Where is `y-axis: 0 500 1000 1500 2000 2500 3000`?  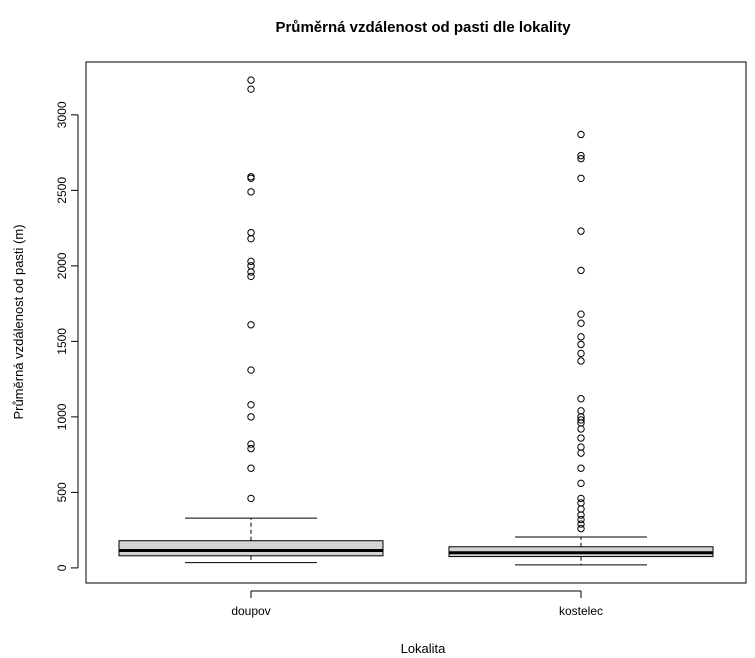
y-axis: 0 500 1000 1500 2000 2500 3000 is located at coordinates (67, 336).